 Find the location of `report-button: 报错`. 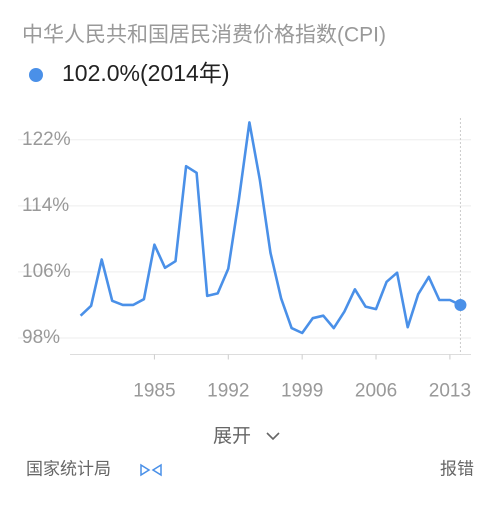

report-button: 报错 is located at coordinates (457, 468).